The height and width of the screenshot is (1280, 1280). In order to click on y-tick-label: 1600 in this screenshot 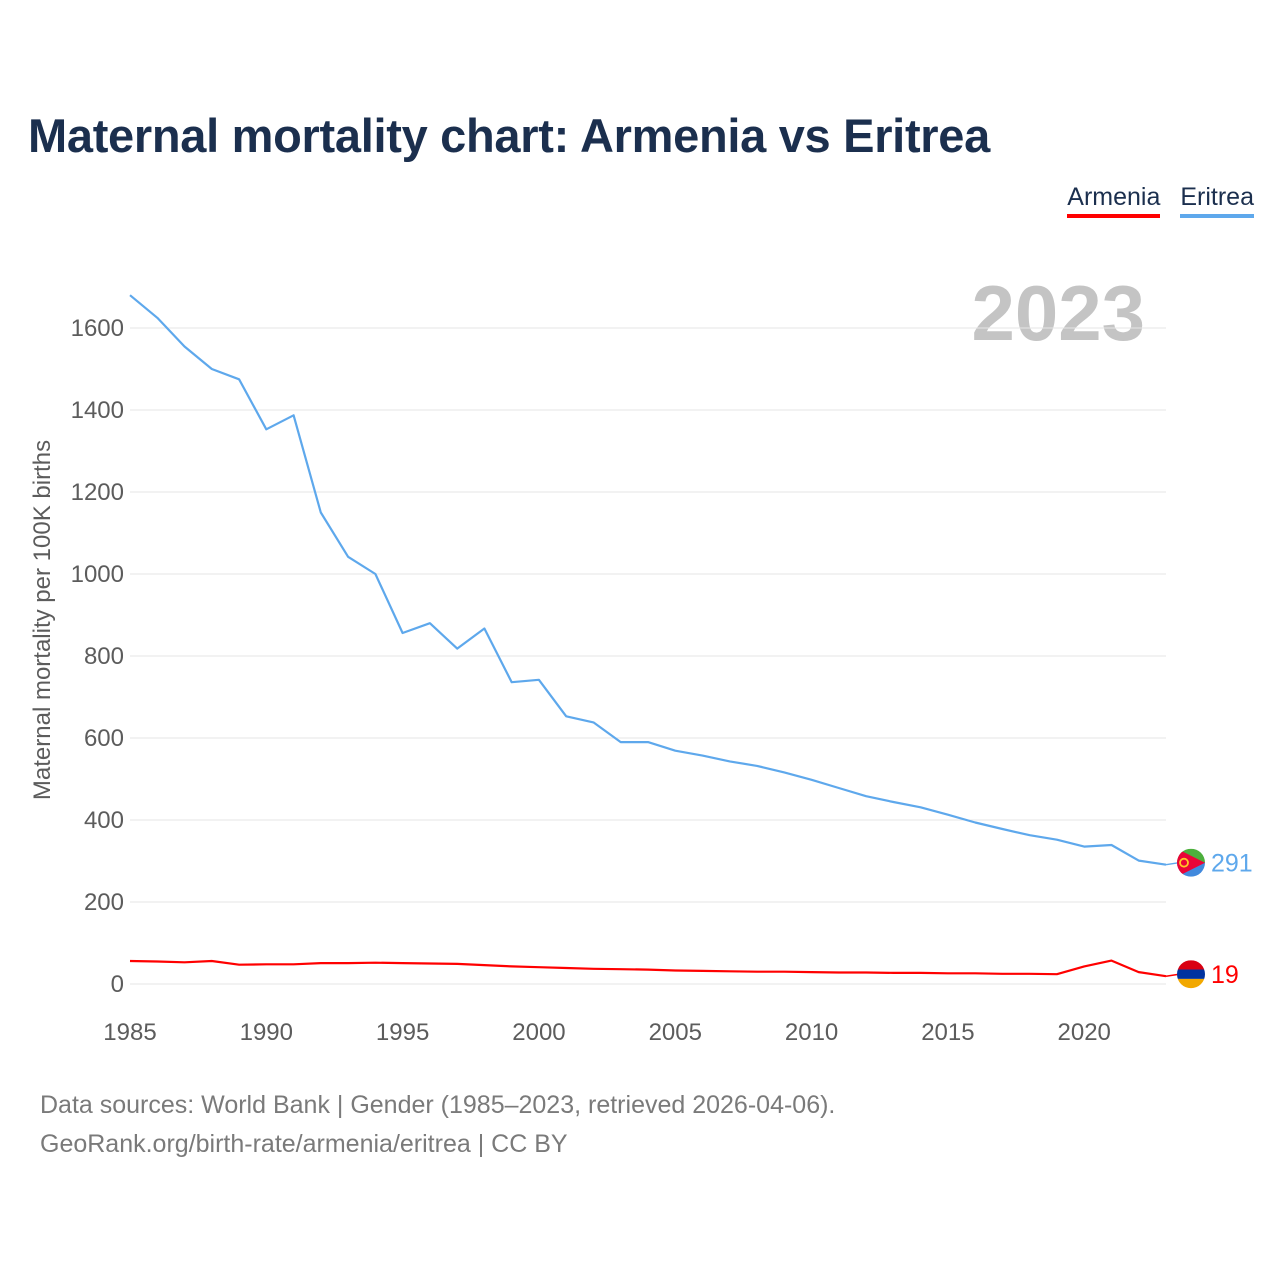, I will do `click(97, 328)`.